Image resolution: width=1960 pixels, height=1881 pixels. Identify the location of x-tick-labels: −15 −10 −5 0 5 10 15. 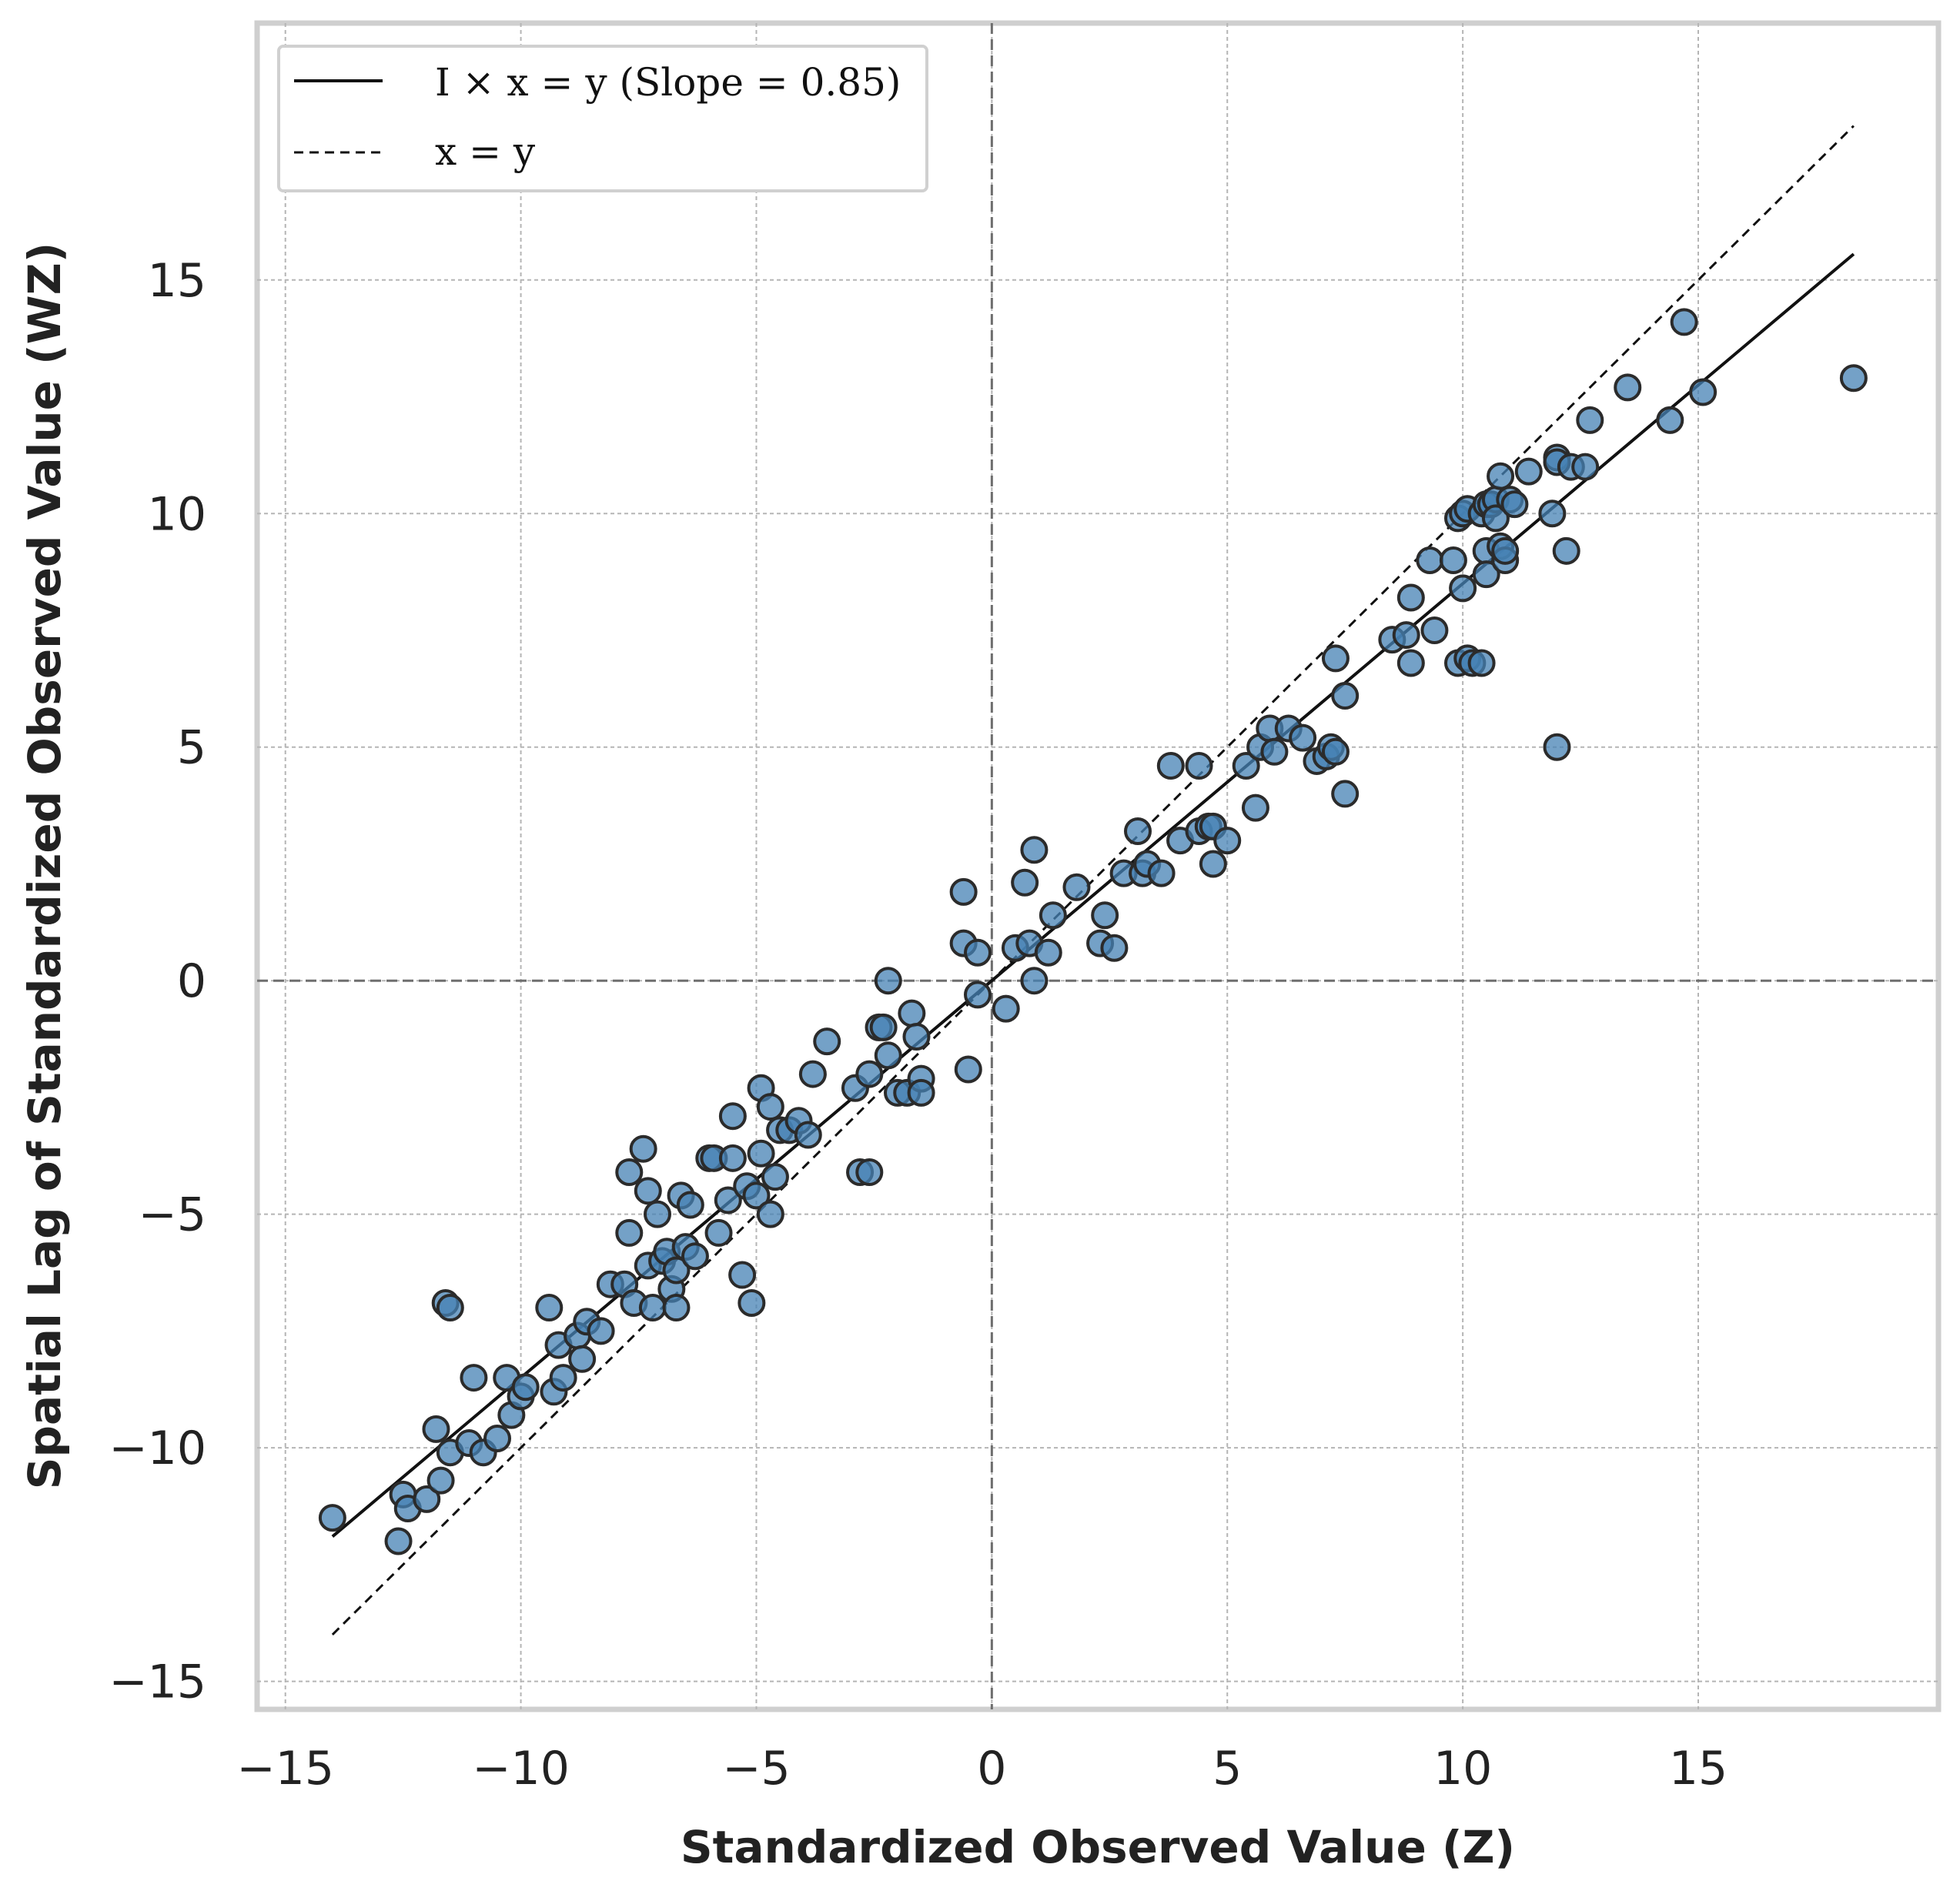
(982, 1769).